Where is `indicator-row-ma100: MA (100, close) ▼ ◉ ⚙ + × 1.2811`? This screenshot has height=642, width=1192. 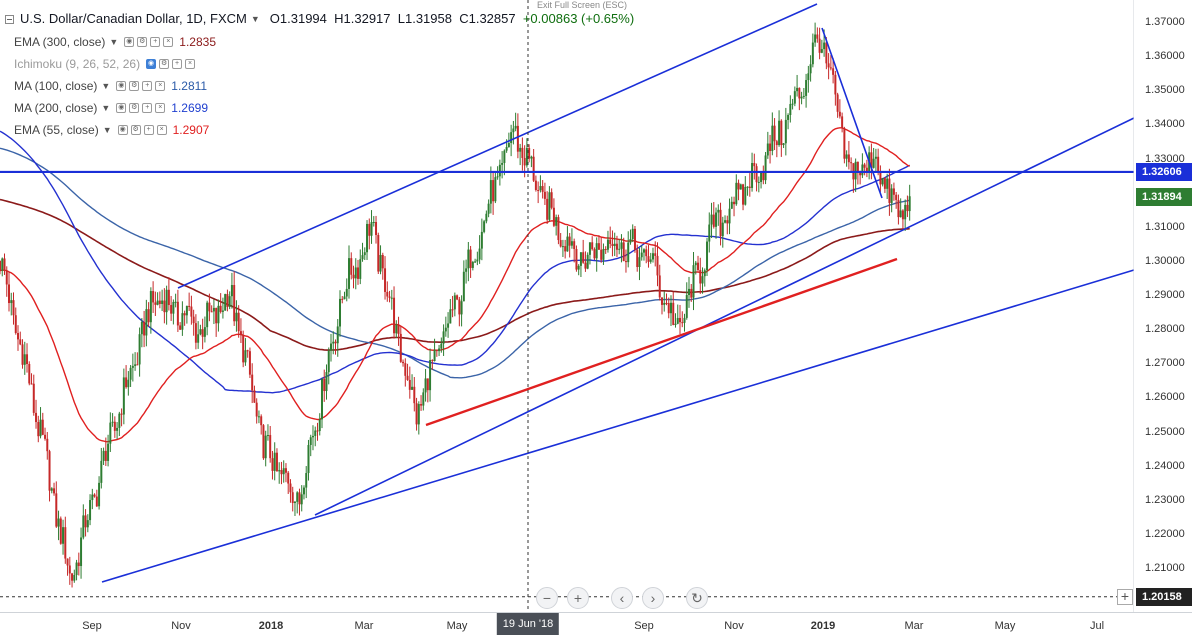
indicator-row-ma100: MA (100, close) ▼ ◉ ⚙ + × 1.2811 is located at coordinates (103, 86).